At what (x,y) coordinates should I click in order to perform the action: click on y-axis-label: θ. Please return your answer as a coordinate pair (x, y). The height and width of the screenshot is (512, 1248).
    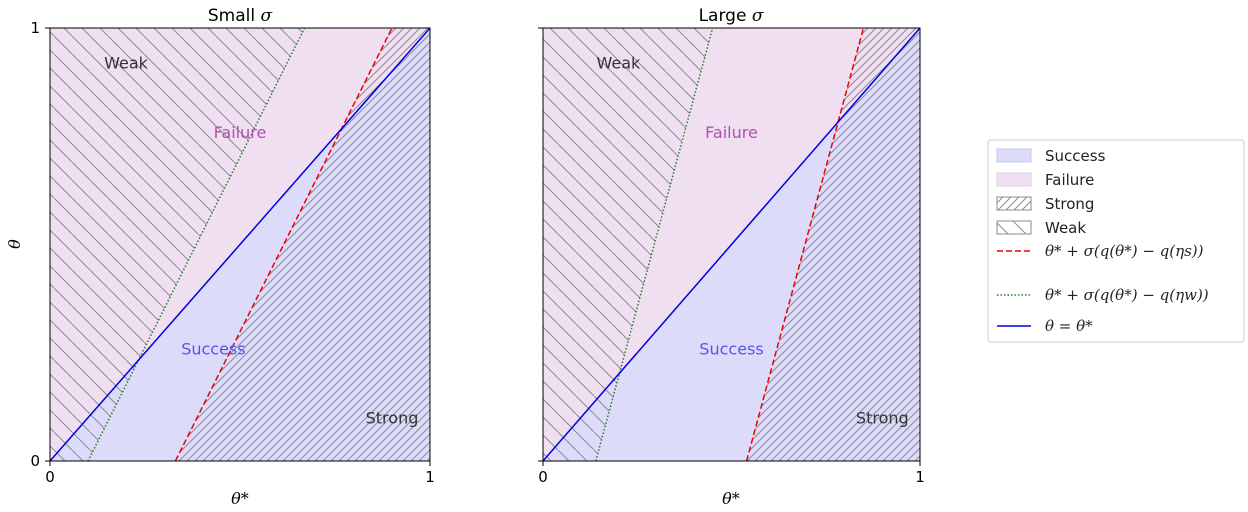
    Looking at the image, I should click on (14, 244).